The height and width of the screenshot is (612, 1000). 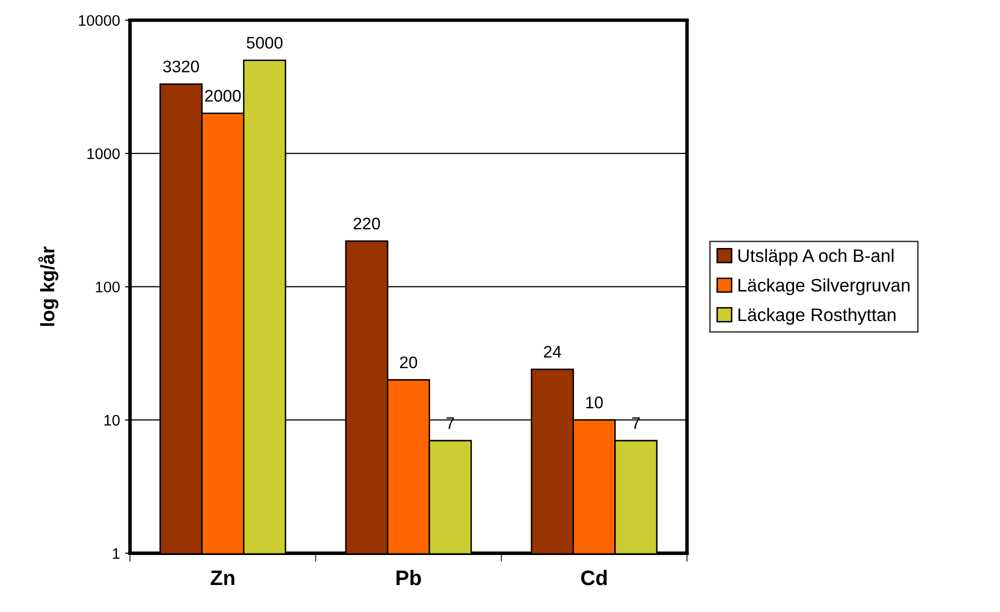 What do you see at coordinates (594, 402) in the screenshot?
I see `data-label: 10` at bounding box center [594, 402].